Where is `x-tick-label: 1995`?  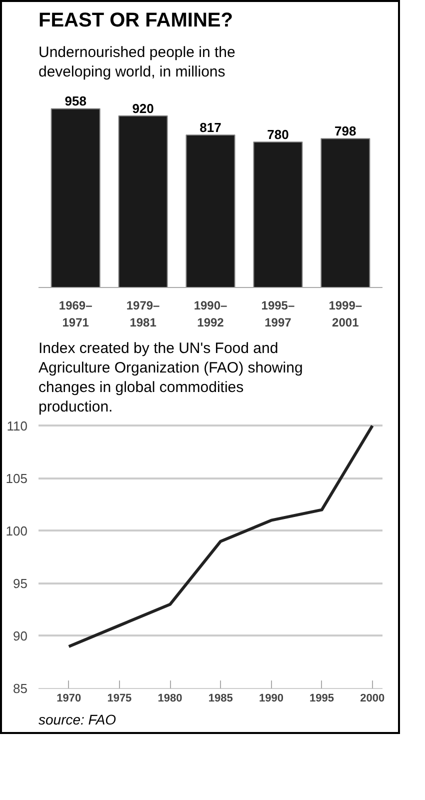
x-tick-label: 1995 is located at coordinates (322, 698).